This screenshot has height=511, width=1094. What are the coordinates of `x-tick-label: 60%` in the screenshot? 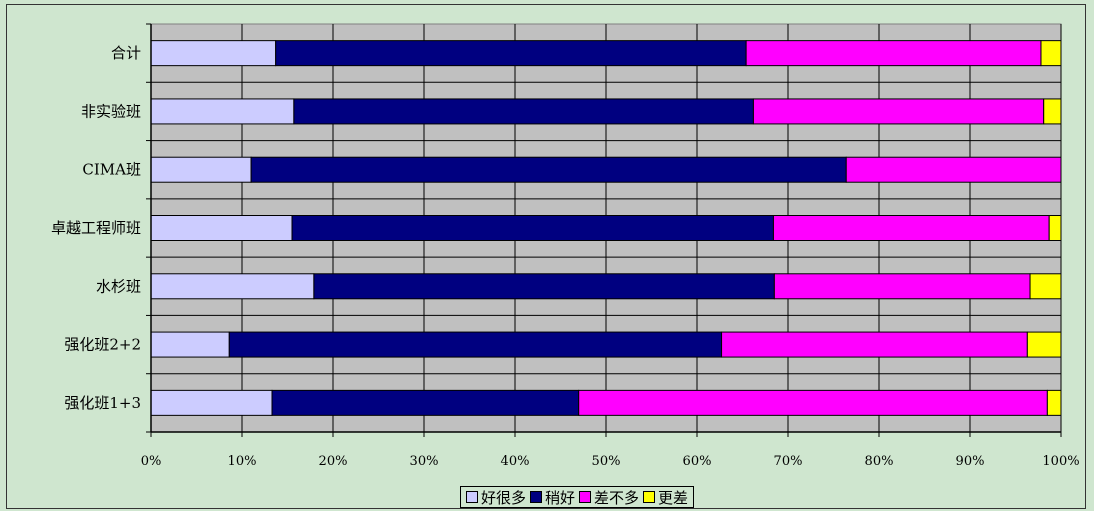 It's located at (697, 461).